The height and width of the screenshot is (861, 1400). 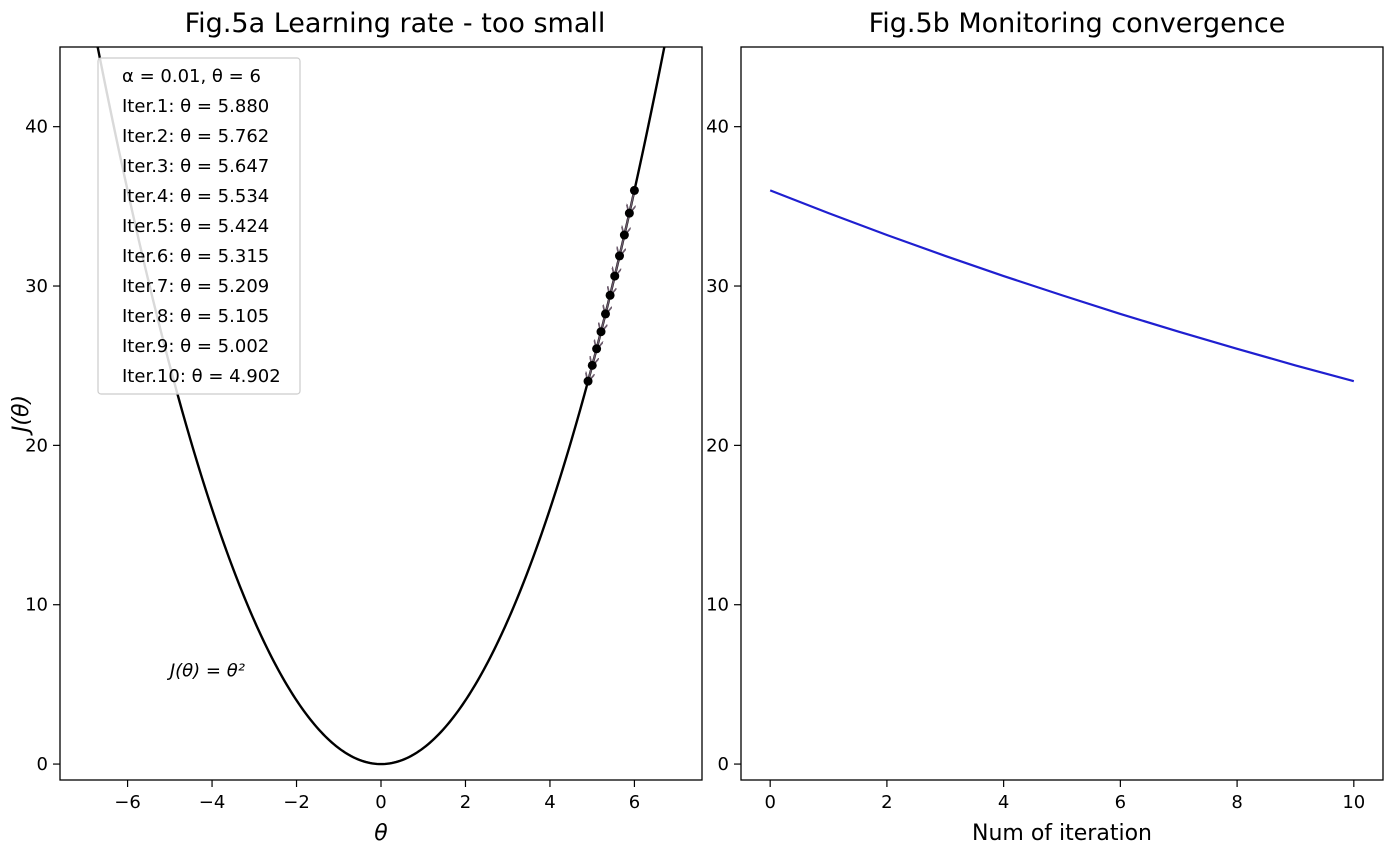 I want to click on legend-entry: Iter.2: θ = 5.762, so click(x=195, y=136).